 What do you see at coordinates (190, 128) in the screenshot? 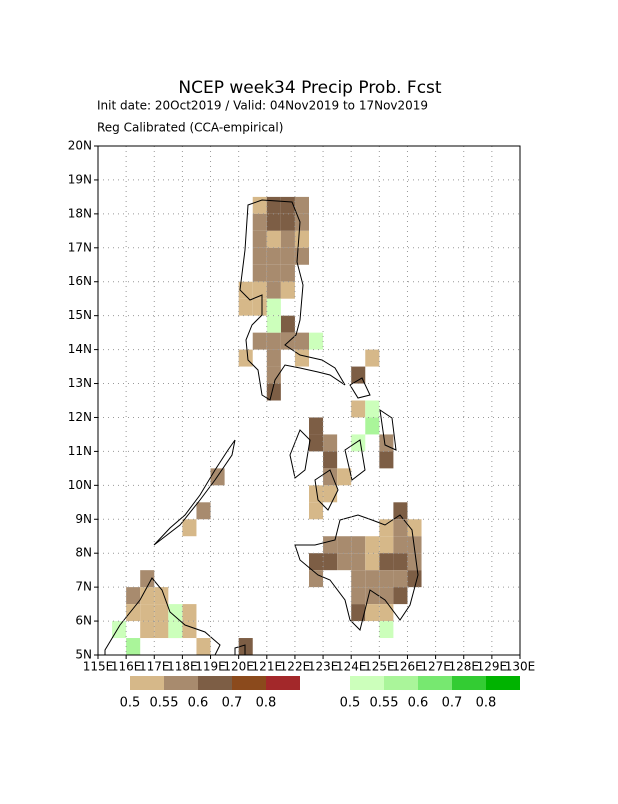
I see `note: Reg Calibrated (CCA-empirical)` at bounding box center [190, 128].